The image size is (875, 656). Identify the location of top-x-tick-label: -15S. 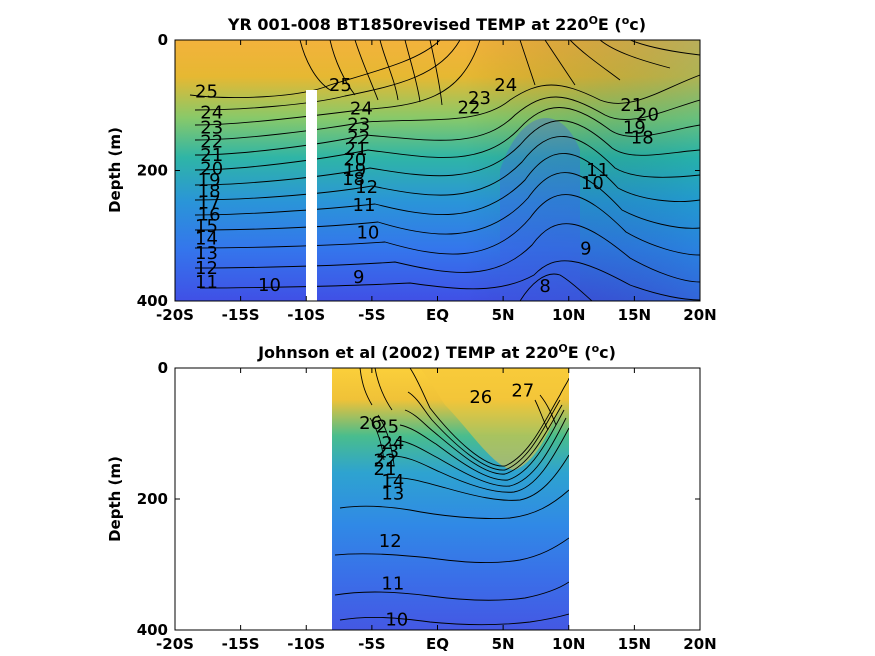
(241, 315).